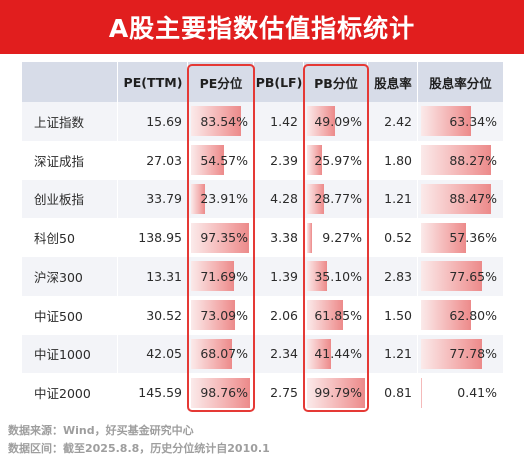 Image resolution: width=524 pixels, height=462 pixels. Describe the element at coordinates (338, 315) in the screenshot. I see `cell-pb-percentile: 61.85%` at that location.